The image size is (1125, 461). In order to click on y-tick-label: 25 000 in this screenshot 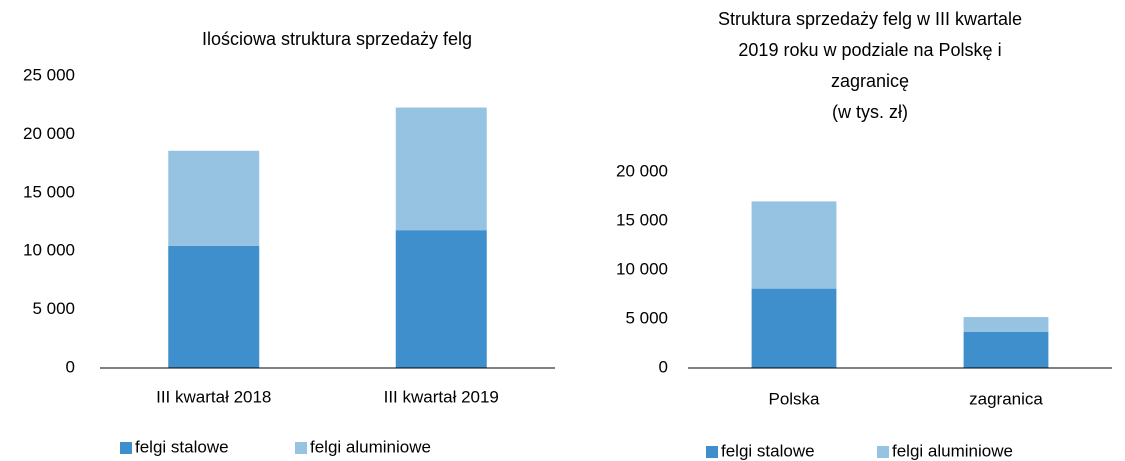, I will do `click(49, 74)`.